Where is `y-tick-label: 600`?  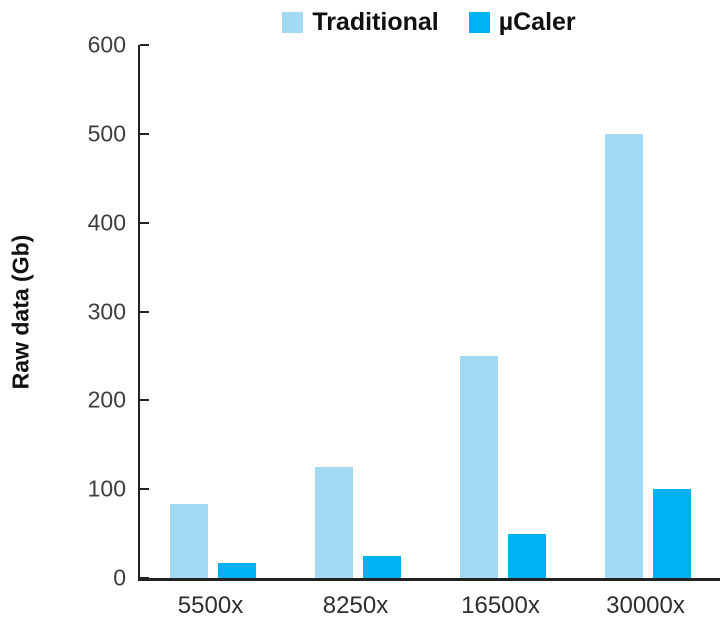 y-tick-label: 600 is located at coordinates (106, 44).